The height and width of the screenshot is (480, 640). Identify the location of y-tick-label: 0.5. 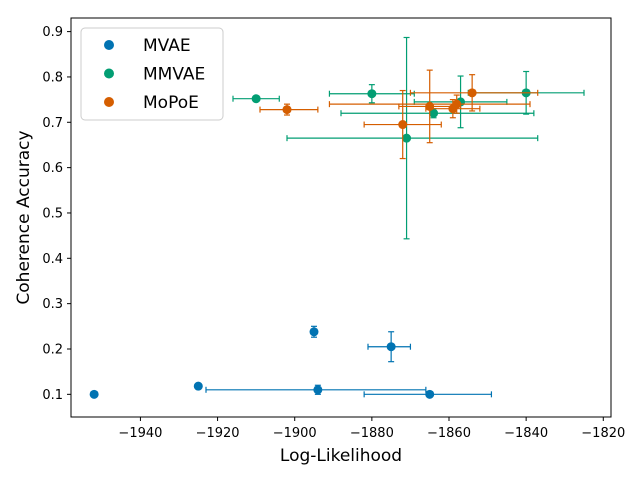
(52, 213).